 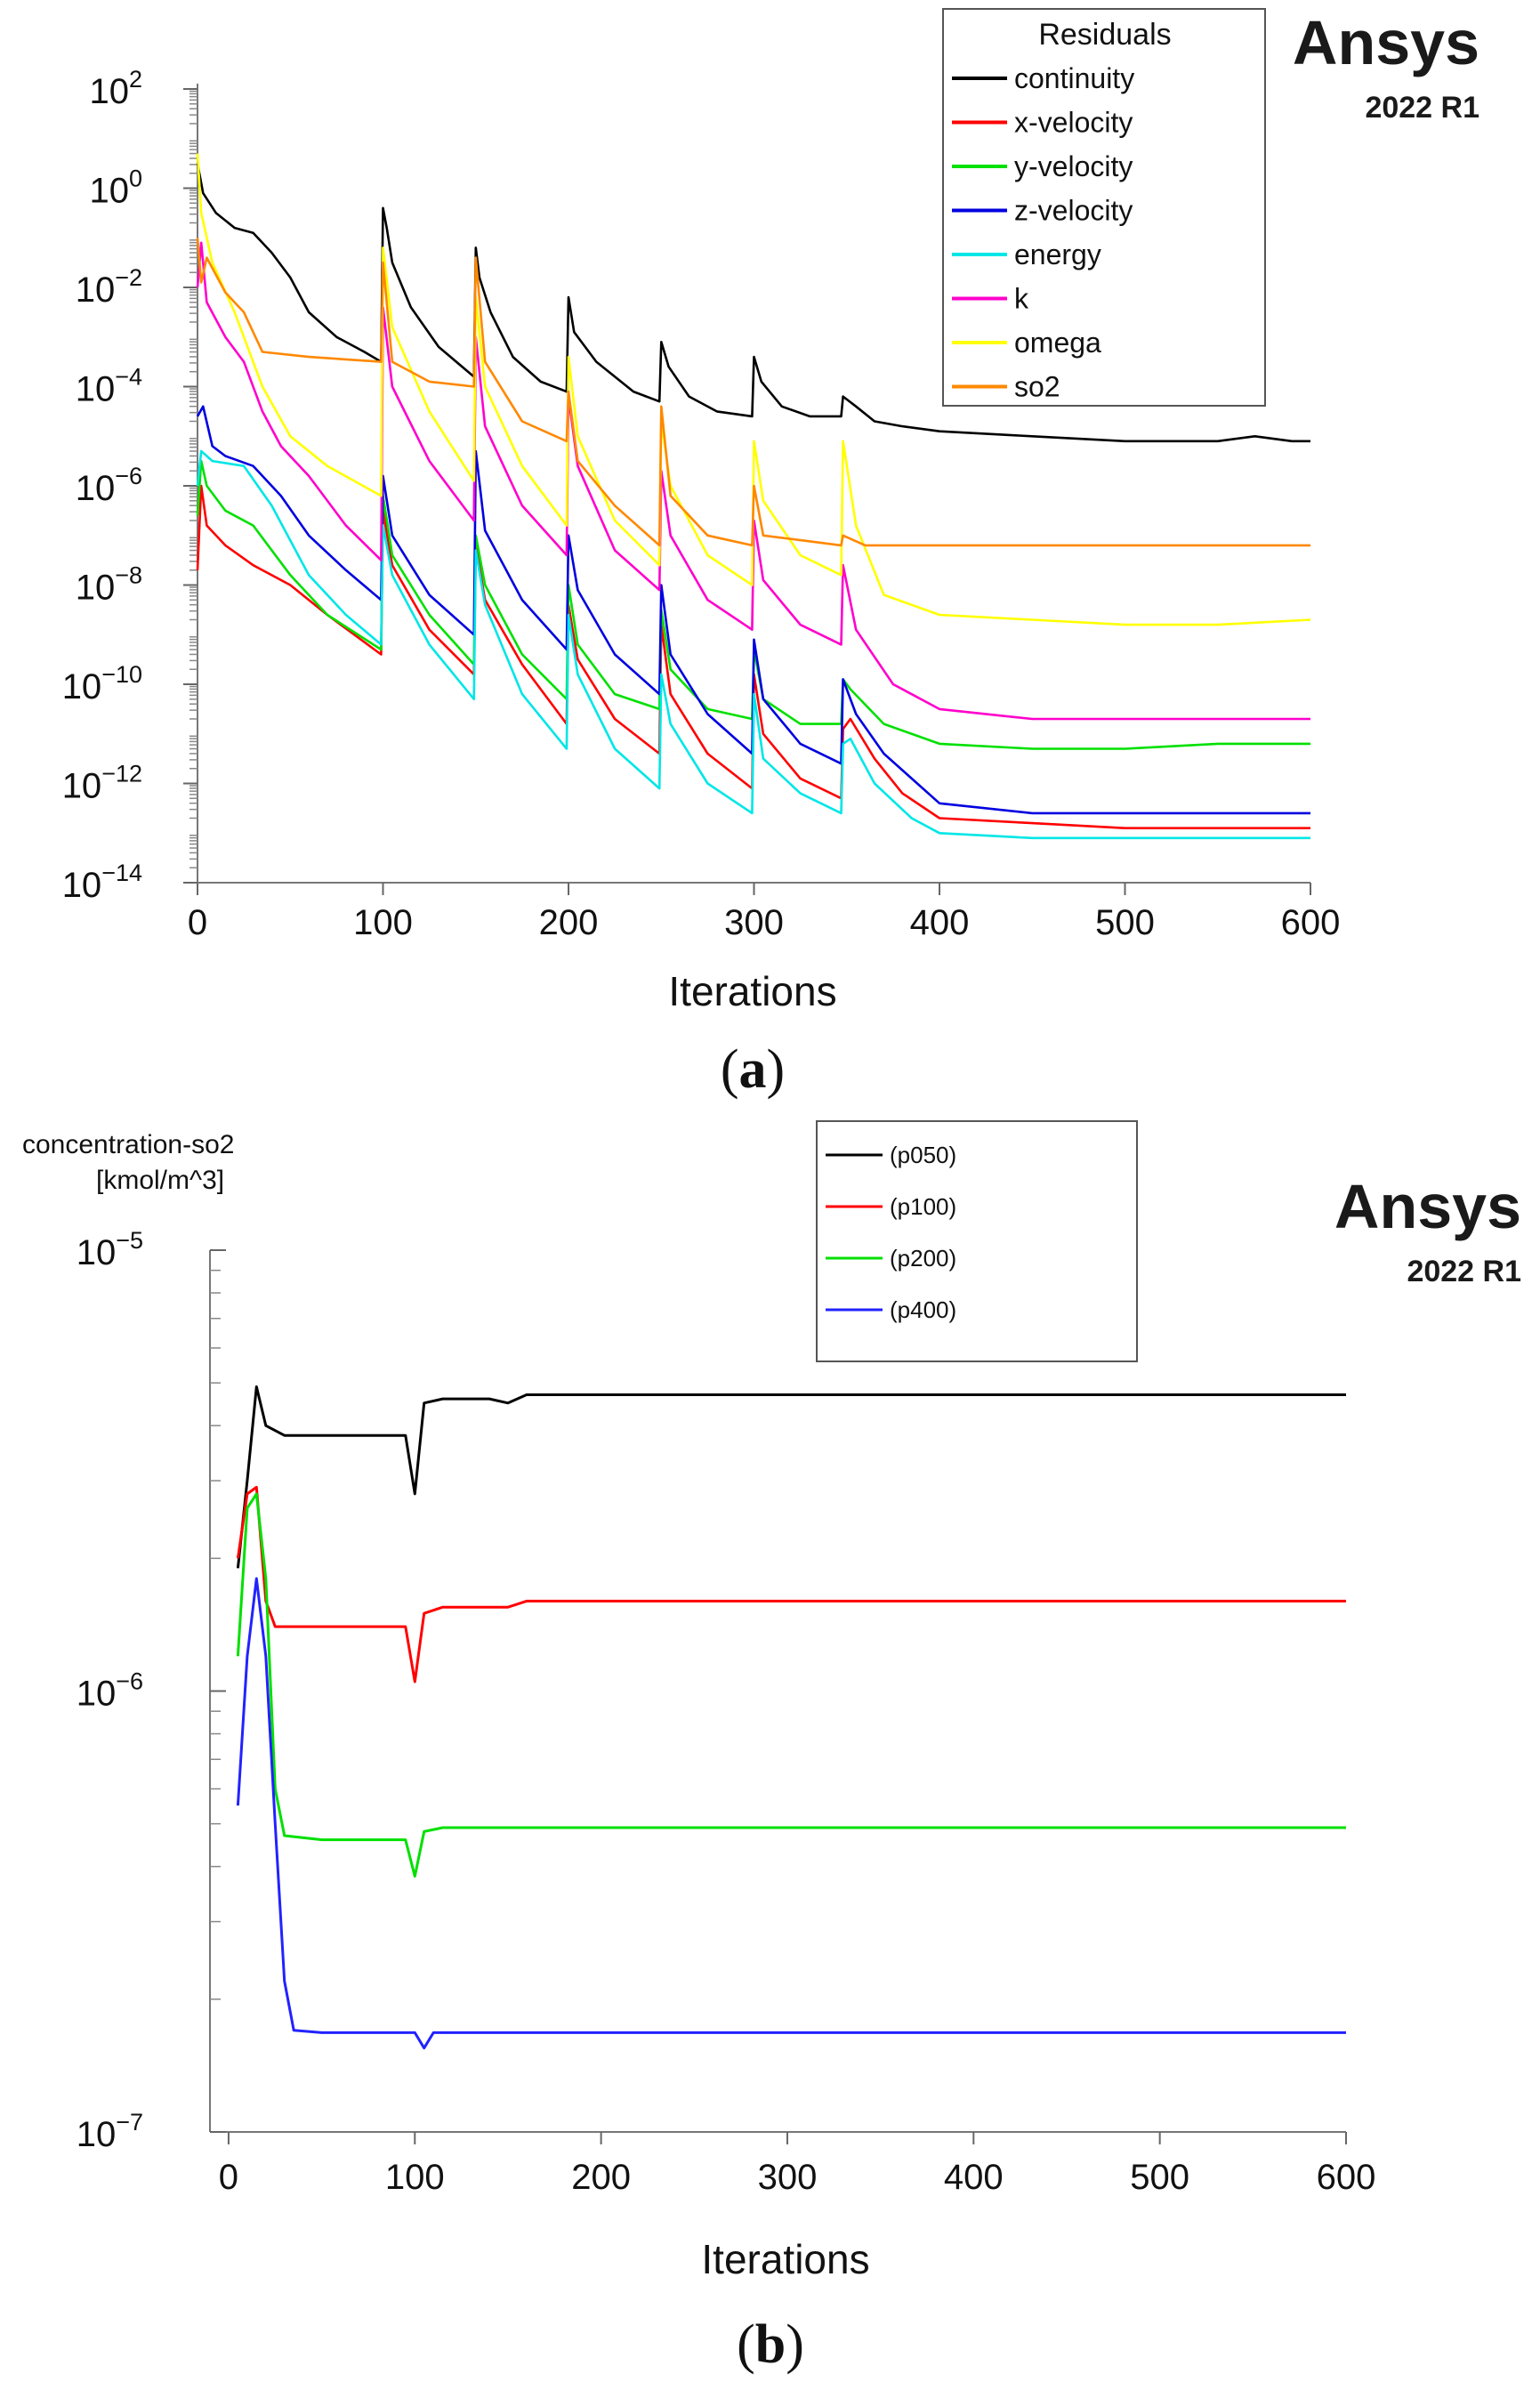 I want to click on panel-a-brand-name: Ansys, so click(x=1386, y=42).